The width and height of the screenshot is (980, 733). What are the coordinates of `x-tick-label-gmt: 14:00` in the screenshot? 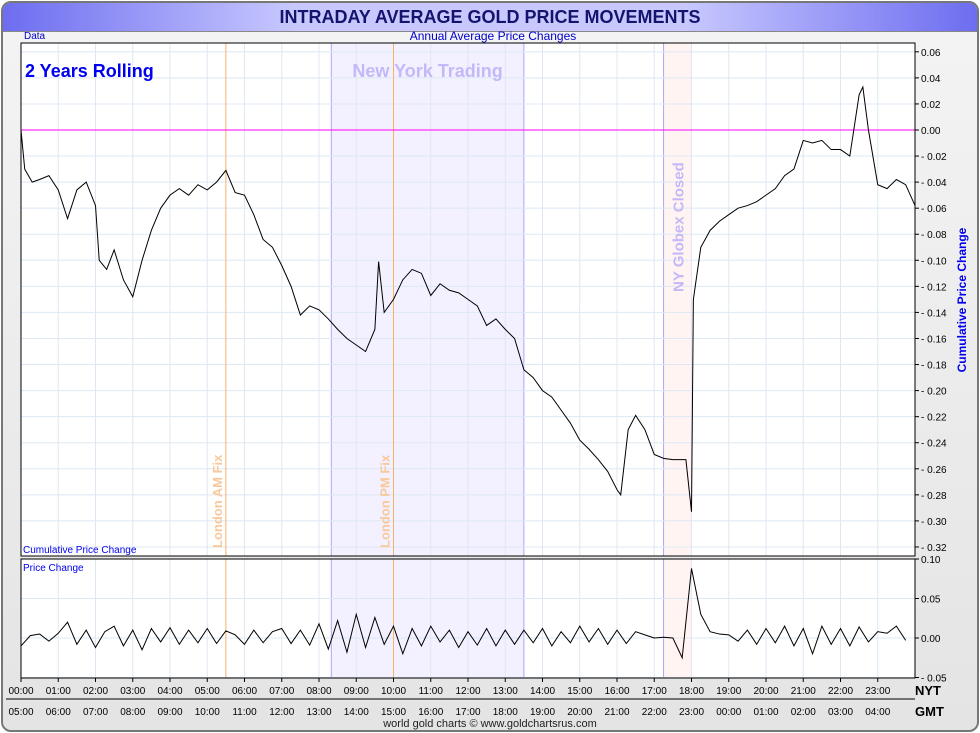 It's located at (356, 712).